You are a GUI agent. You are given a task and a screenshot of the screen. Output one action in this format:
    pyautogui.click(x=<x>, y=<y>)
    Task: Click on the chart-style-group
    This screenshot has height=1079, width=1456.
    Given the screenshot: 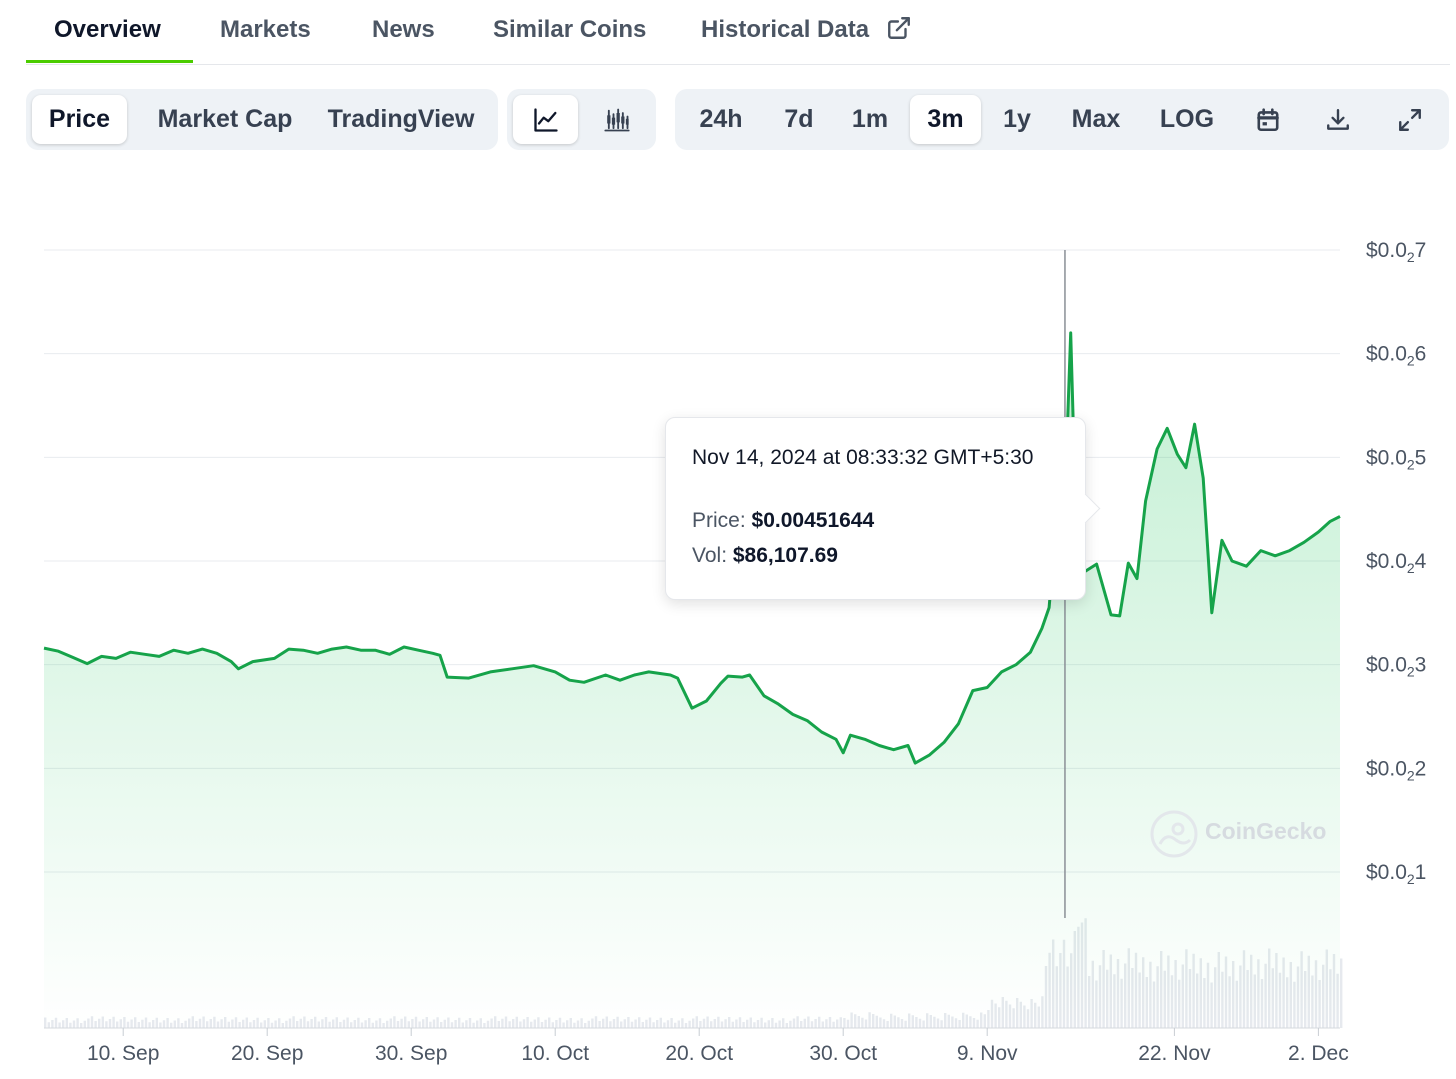 What is the action you would take?
    pyautogui.click(x=581, y=119)
    